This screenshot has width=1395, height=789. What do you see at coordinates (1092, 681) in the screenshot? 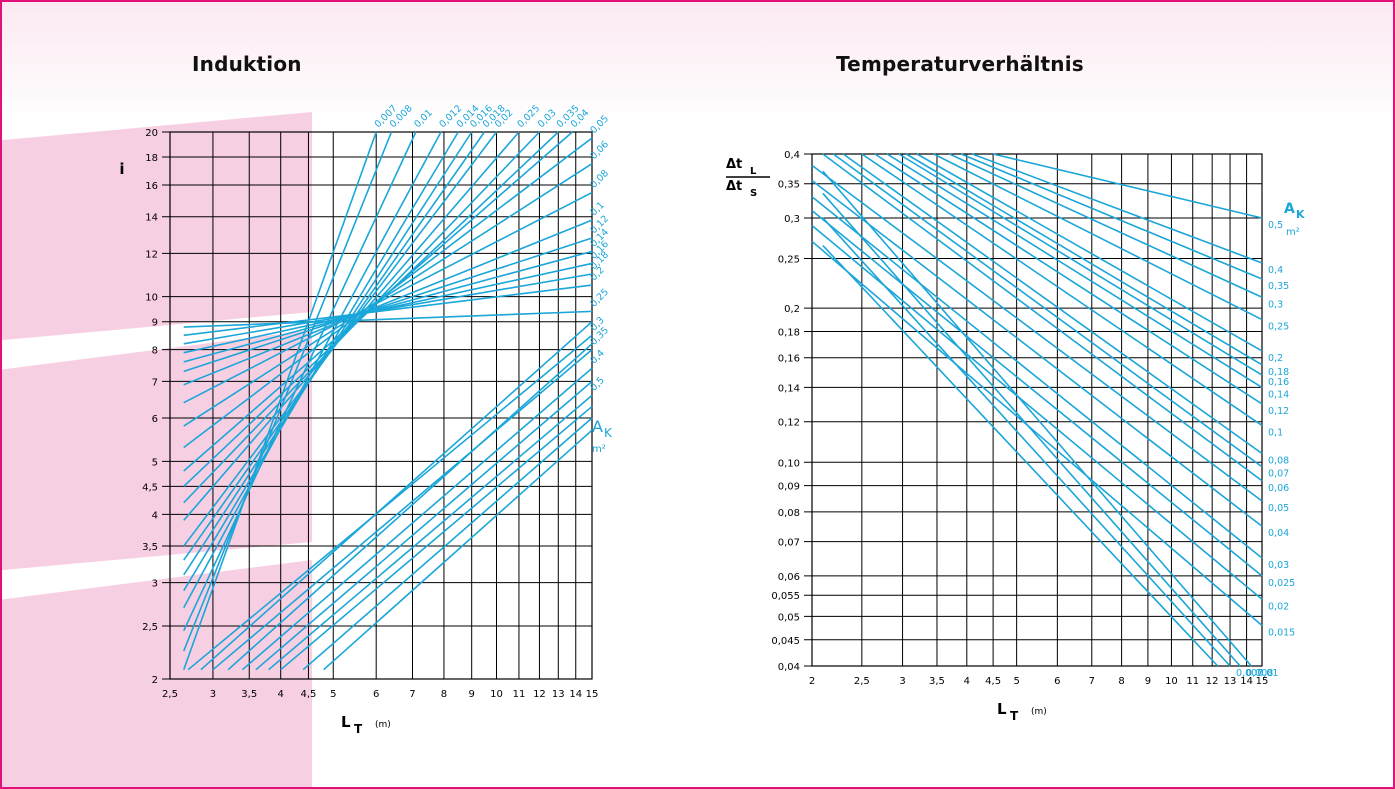
I see `x-tick-label: 7` at bounding box center [1092, 681].